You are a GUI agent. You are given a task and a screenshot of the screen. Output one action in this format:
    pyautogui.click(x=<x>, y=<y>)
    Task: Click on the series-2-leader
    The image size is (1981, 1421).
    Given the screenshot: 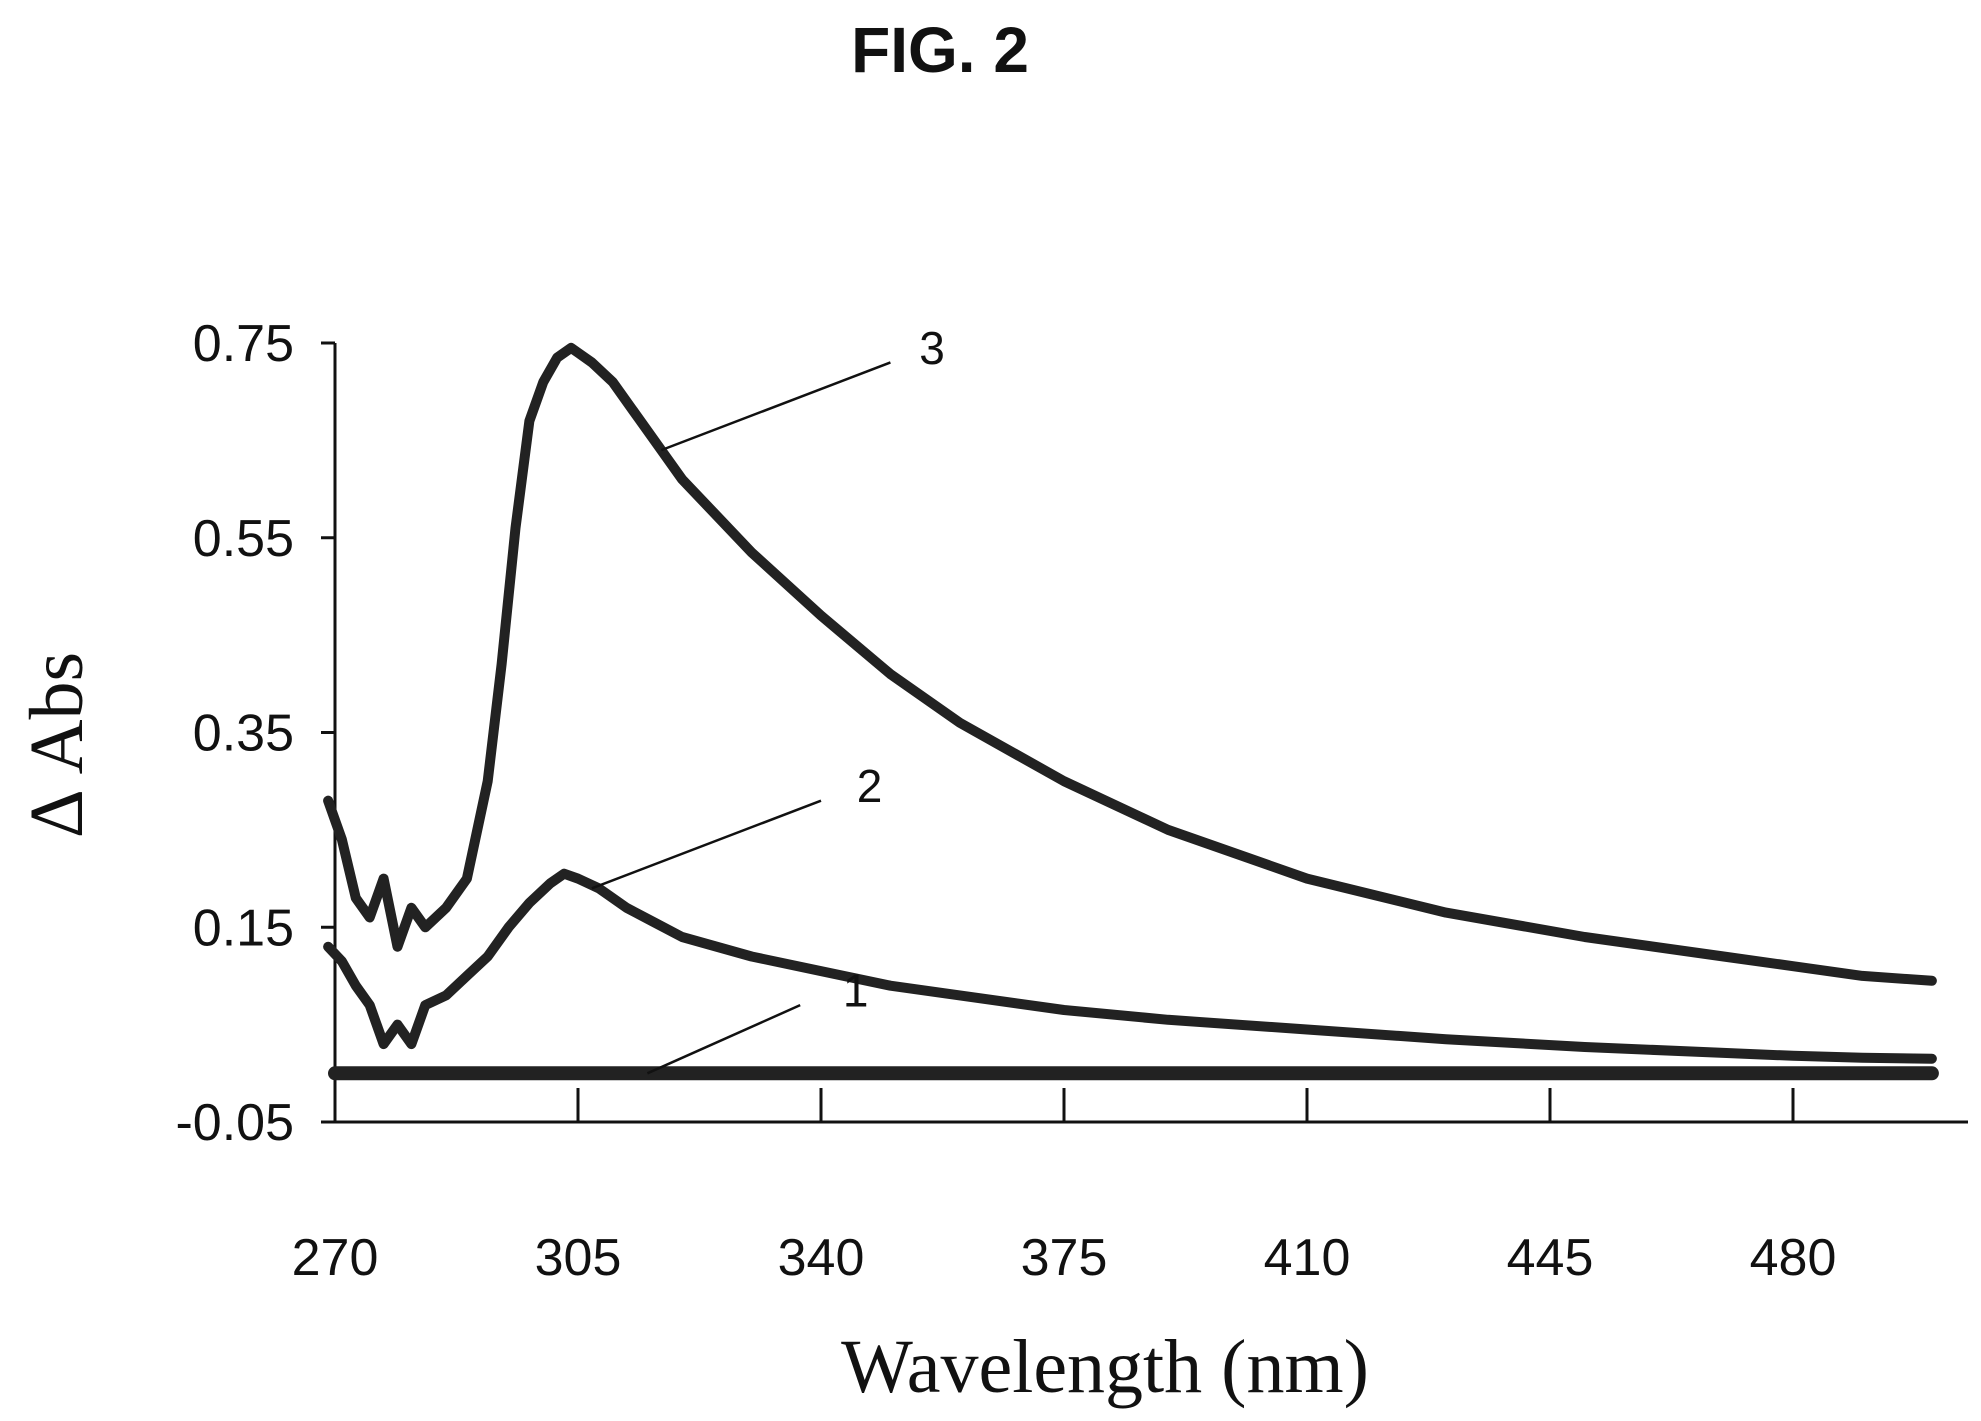 What is the action you would take?
    pyautogui.click(x=706, y=844)
    